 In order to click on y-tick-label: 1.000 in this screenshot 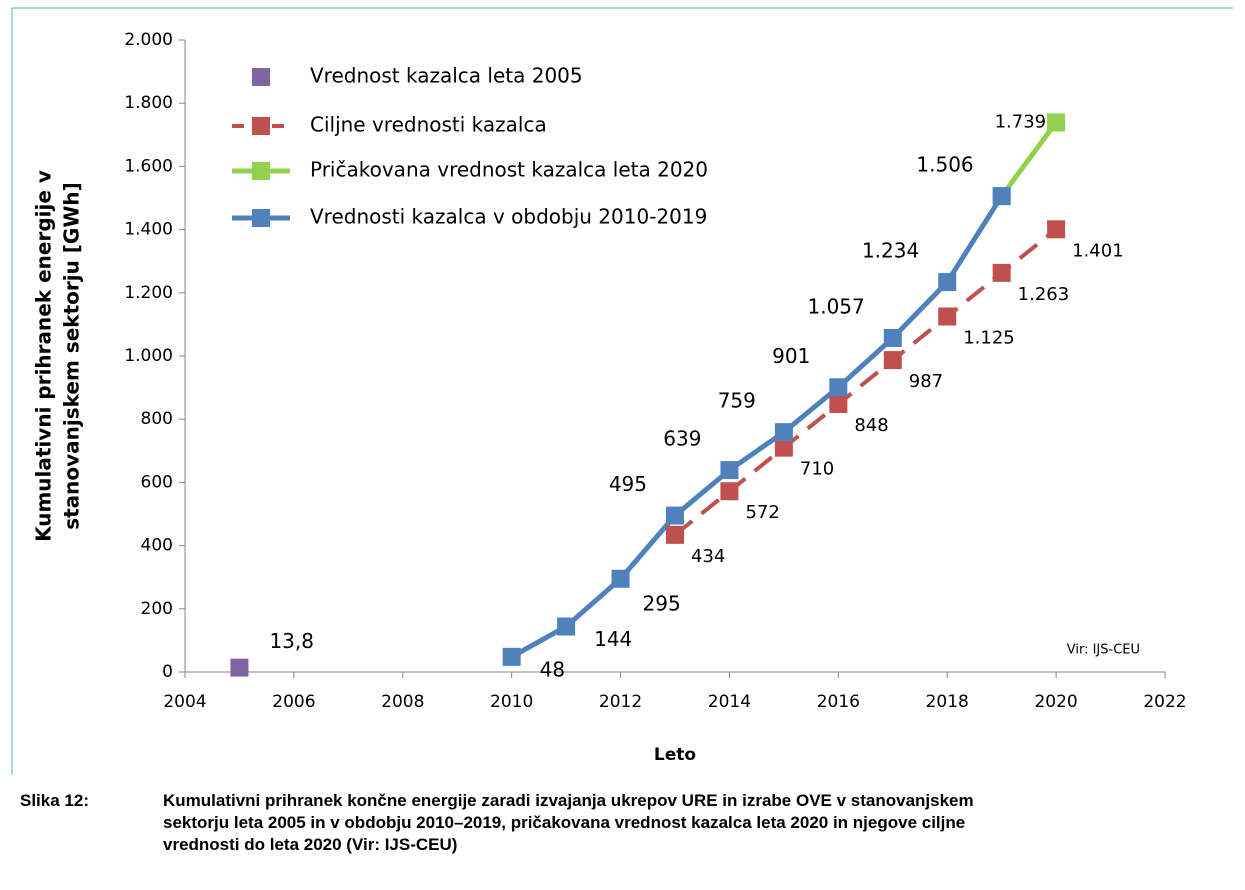, I will do `click(148, 356)`.